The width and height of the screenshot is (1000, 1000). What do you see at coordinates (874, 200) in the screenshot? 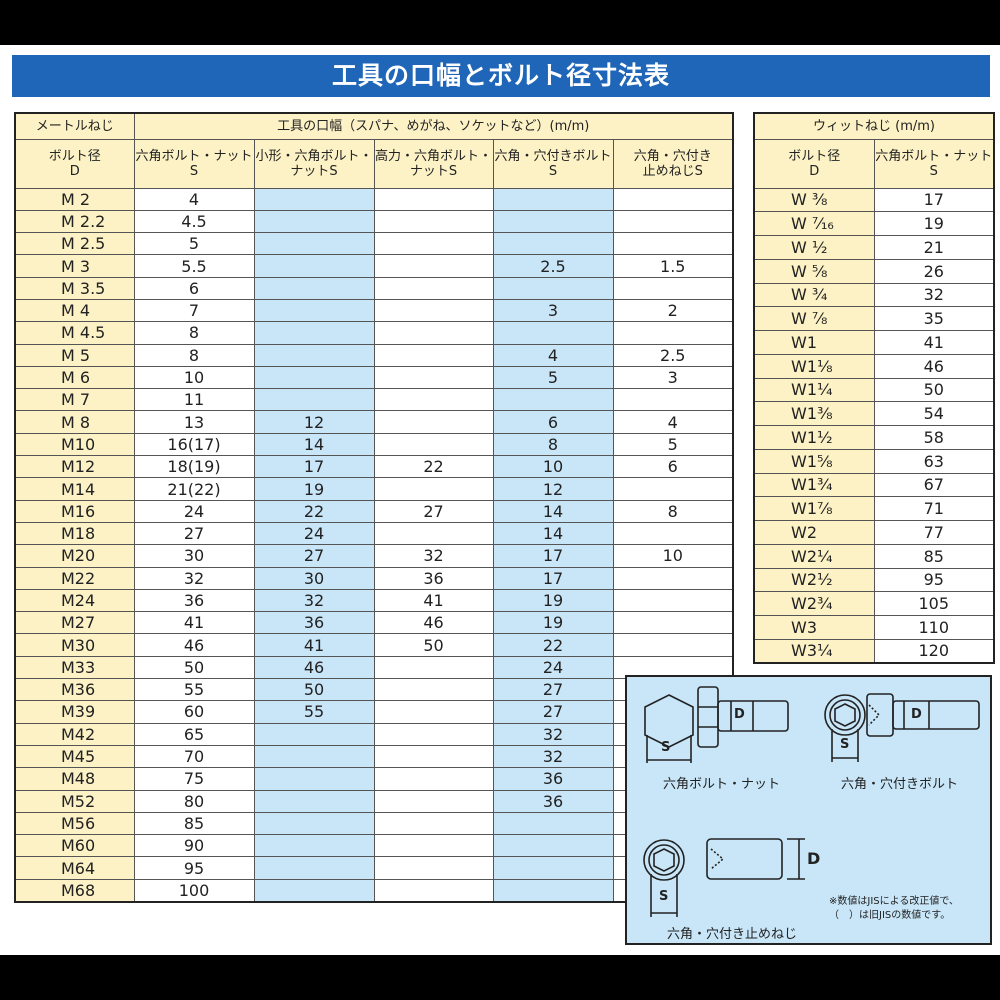
I see `table-row: W ³⁄₈ 17` at bounding box center [874, 200].